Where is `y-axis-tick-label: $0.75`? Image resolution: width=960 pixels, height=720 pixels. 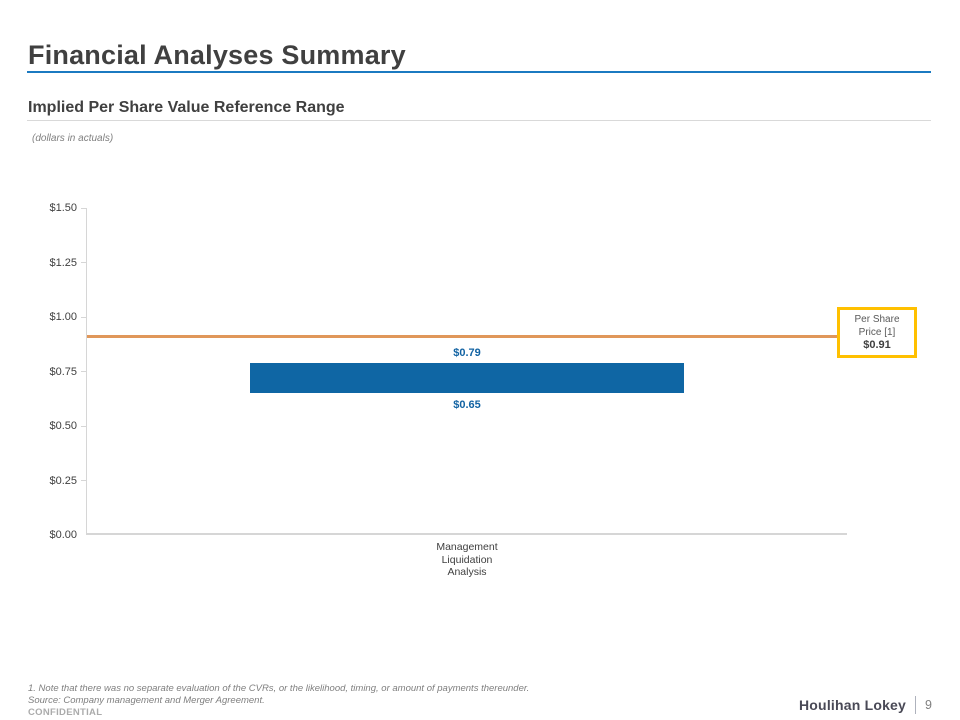
y-axis-tick-label: $0.75 is located at coordinates (63, 372).